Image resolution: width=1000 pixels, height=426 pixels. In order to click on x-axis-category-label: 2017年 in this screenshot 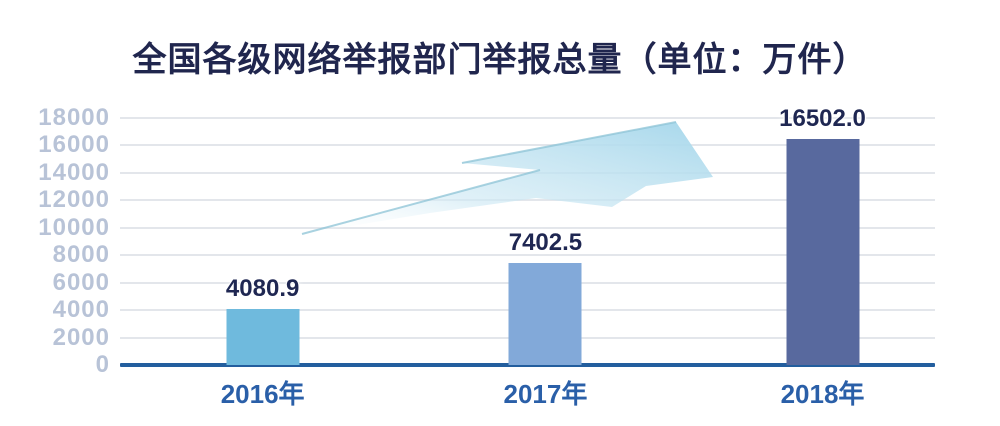, I will do `click(545, 394)`.